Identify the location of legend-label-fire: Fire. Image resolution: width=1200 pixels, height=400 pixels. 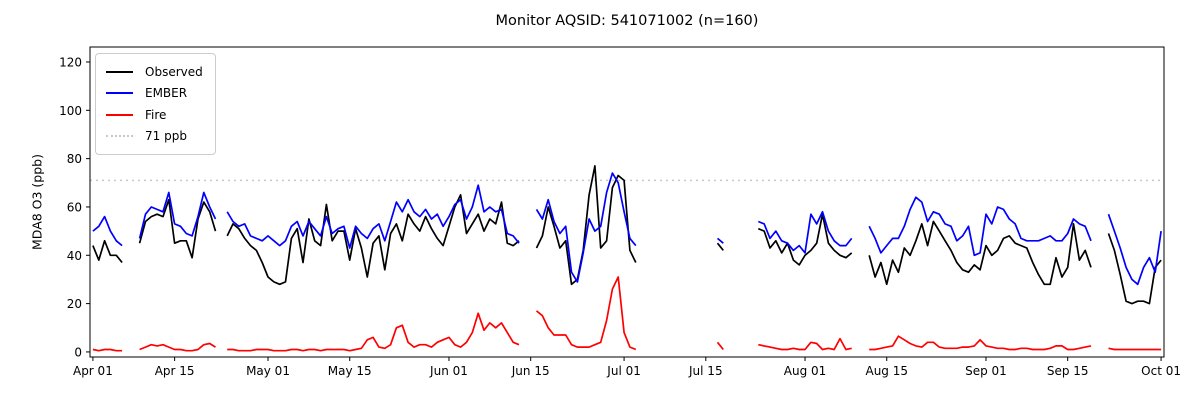
(156, 114).